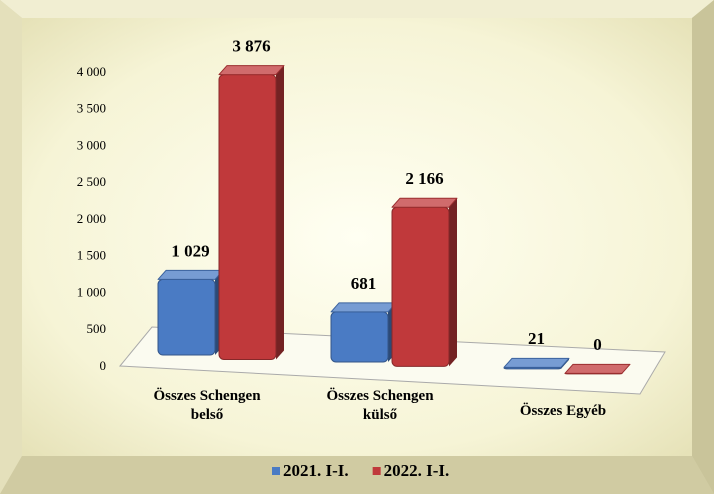 Image resolution: width=714 pixels, height=494 pixels. What do you see at coordinates (97, 328) in the screenshot?
I see `y-tick-label: 500` at bounding box center [97, 328].